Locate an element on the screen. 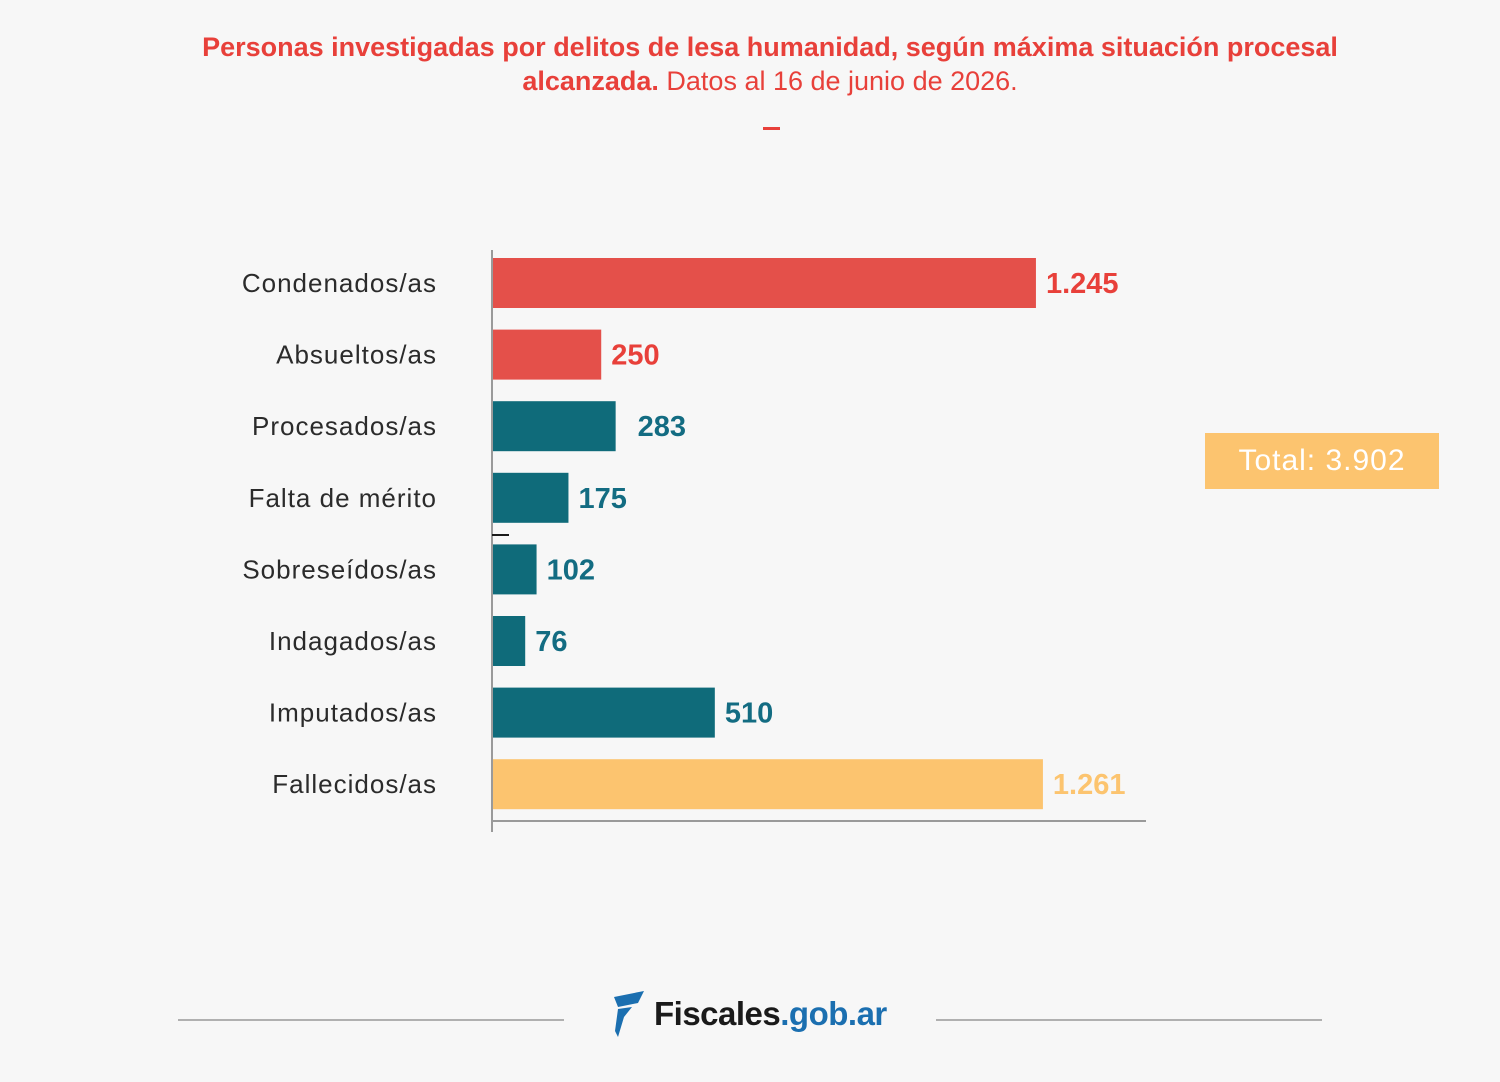  category-label: Indagados/as is located at coordinates (353, 641).